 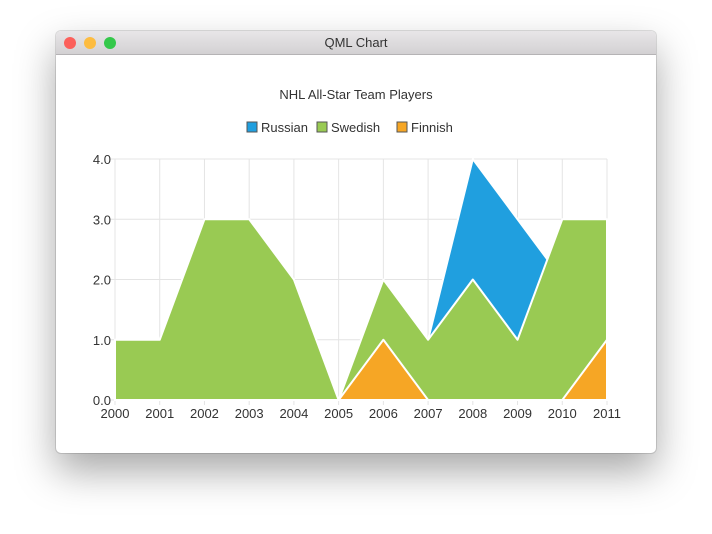 I want to click on chart-title: NHL All-Star Team Players, so click(x=356, y=94).